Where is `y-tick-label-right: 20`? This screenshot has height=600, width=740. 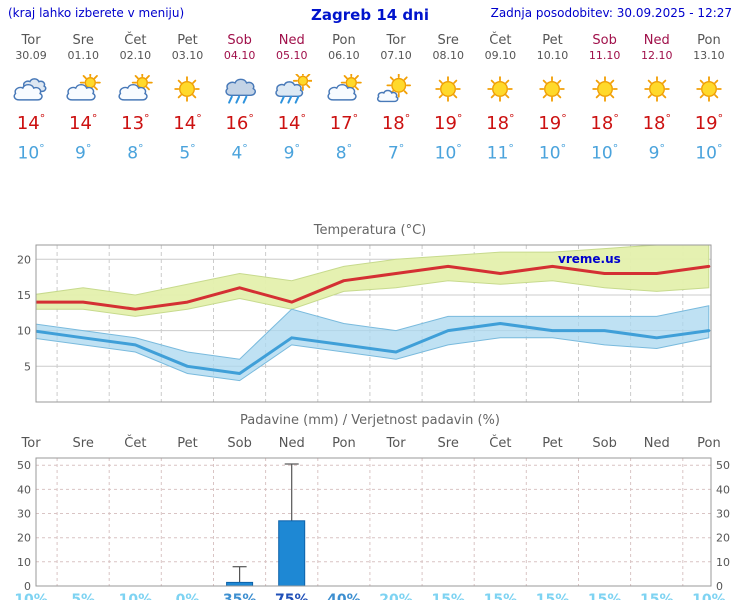
y-tick-label-right: 20 is located at coordinates (723, 537).